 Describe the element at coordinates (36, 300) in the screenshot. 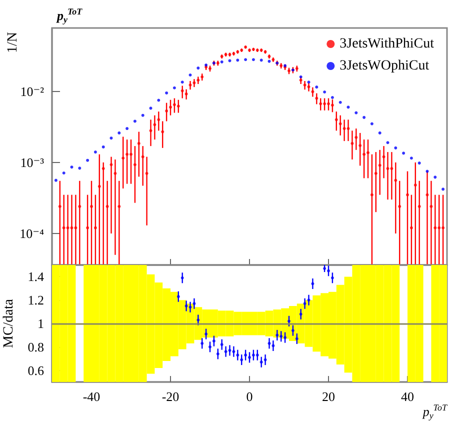

I see `y-tick-label: 1.2` at that location.